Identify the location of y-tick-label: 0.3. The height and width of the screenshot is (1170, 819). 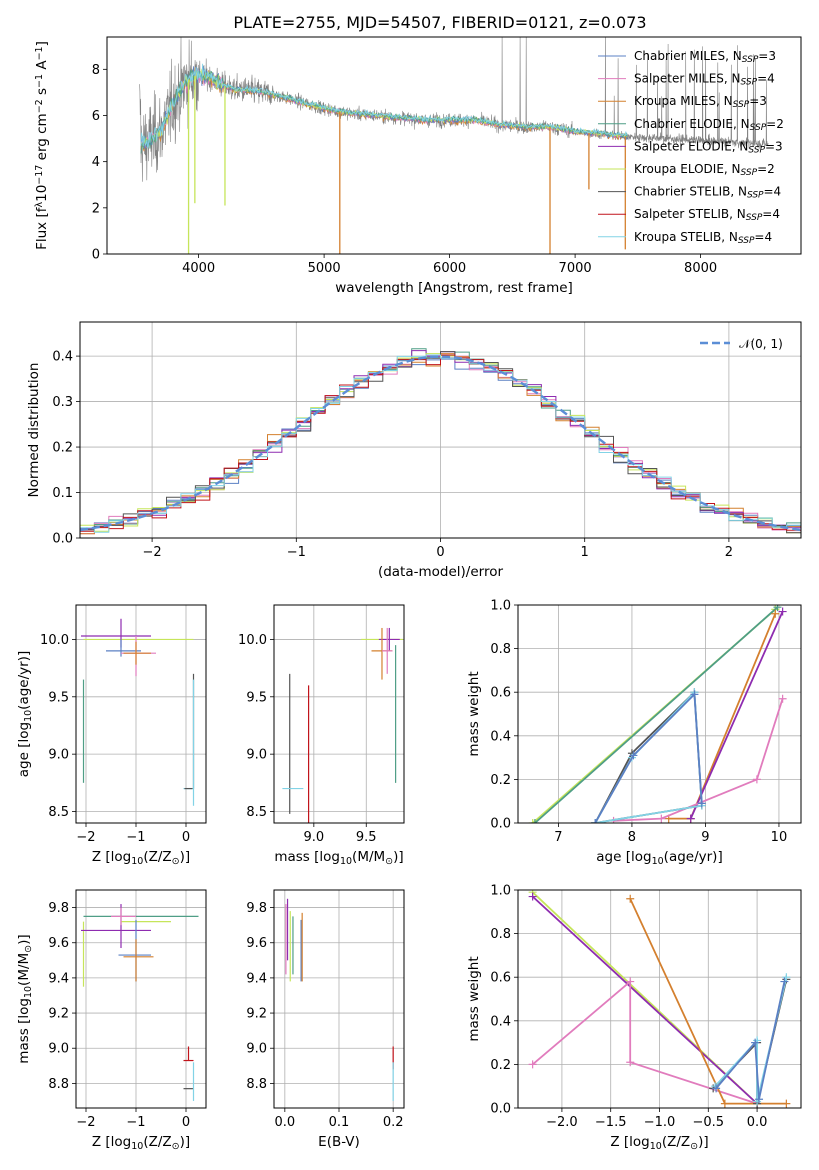
(62, 402).